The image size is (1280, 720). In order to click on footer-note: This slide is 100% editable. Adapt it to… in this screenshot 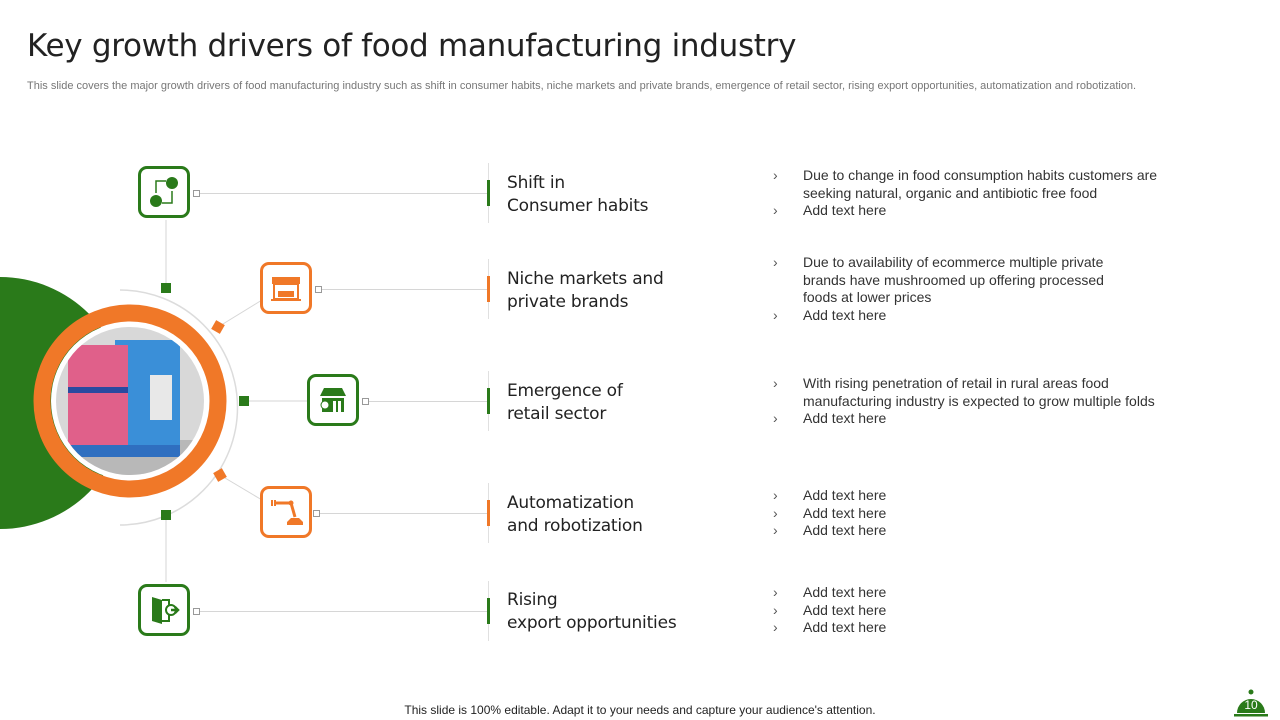, I will do `click(640, 710)`.